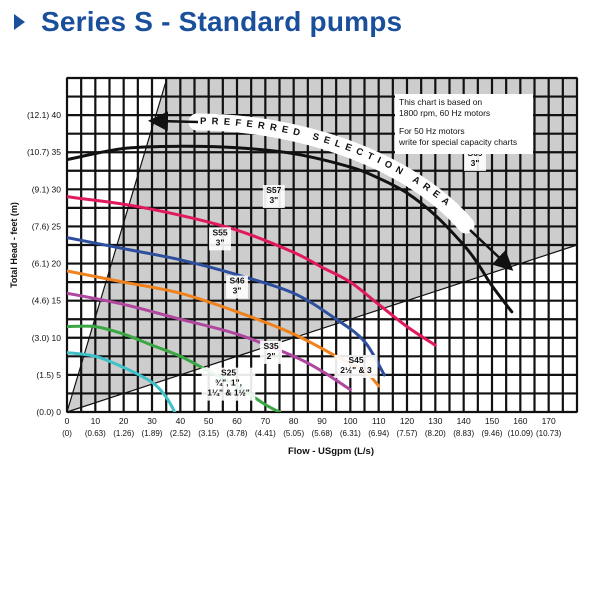  Describe the element at coordinates (47, 301) in the screenshot. I see `y-tick-label: (4.6) 15` at that location.